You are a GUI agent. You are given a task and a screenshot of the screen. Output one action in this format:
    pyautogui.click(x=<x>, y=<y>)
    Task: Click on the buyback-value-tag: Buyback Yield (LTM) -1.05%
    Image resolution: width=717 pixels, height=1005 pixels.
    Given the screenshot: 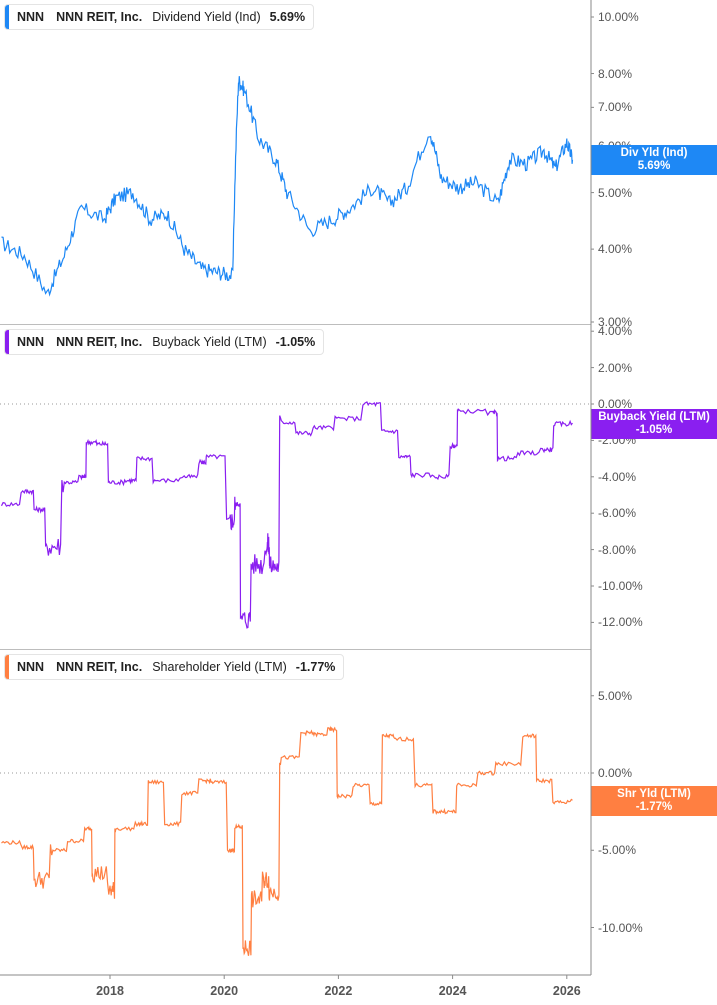 What is the action you would take?
    pyautogui.click(x=654, y=424)
    